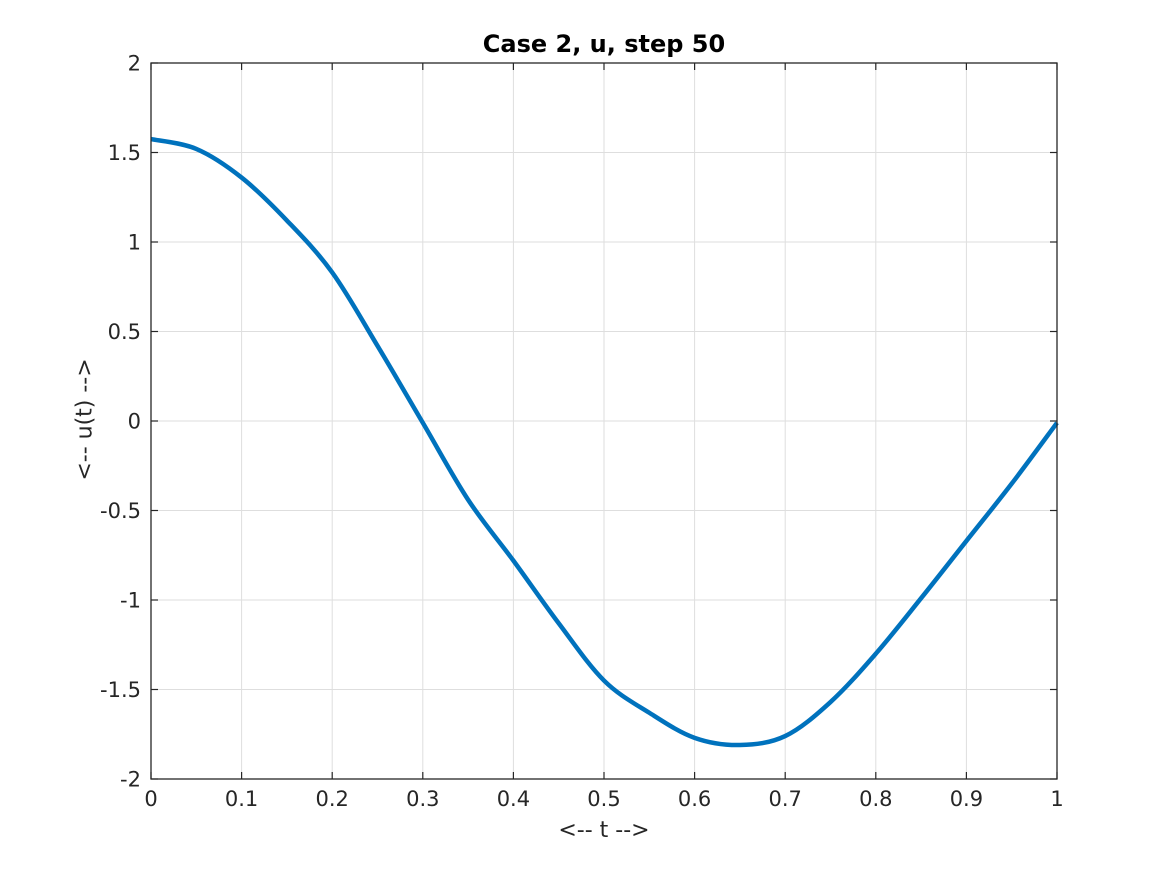  What do you see at coordinates (120, 511) in the screenshot?
I see `y-tick-label: -0.5` at bounding box center [120, 511].